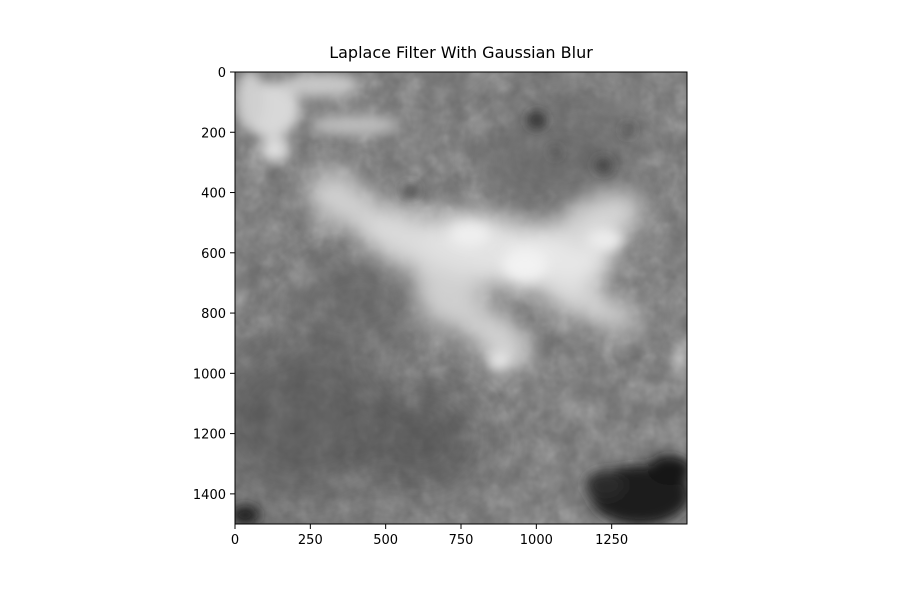  I want to click on y-tick-label: 800, so click(213, 314).